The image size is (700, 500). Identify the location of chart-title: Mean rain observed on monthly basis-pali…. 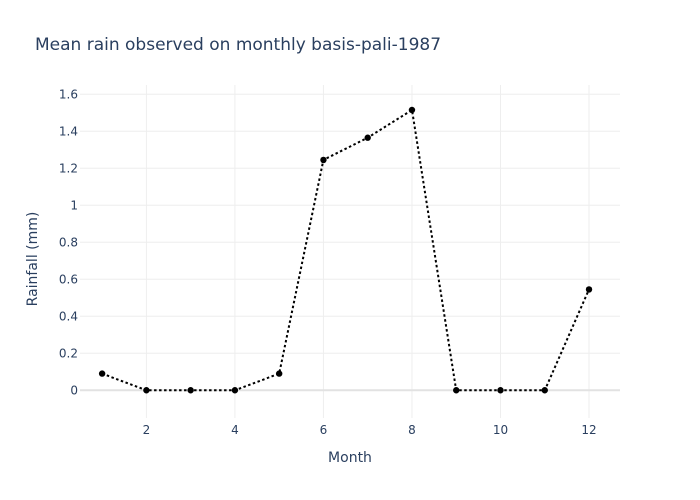
(238, 45).